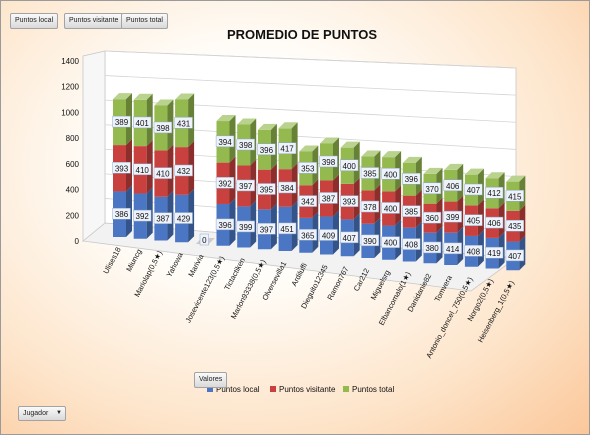  Describe the element at coordinates (70, 87) in the screenshot. I see `y-tick-label: 1200` at that location.